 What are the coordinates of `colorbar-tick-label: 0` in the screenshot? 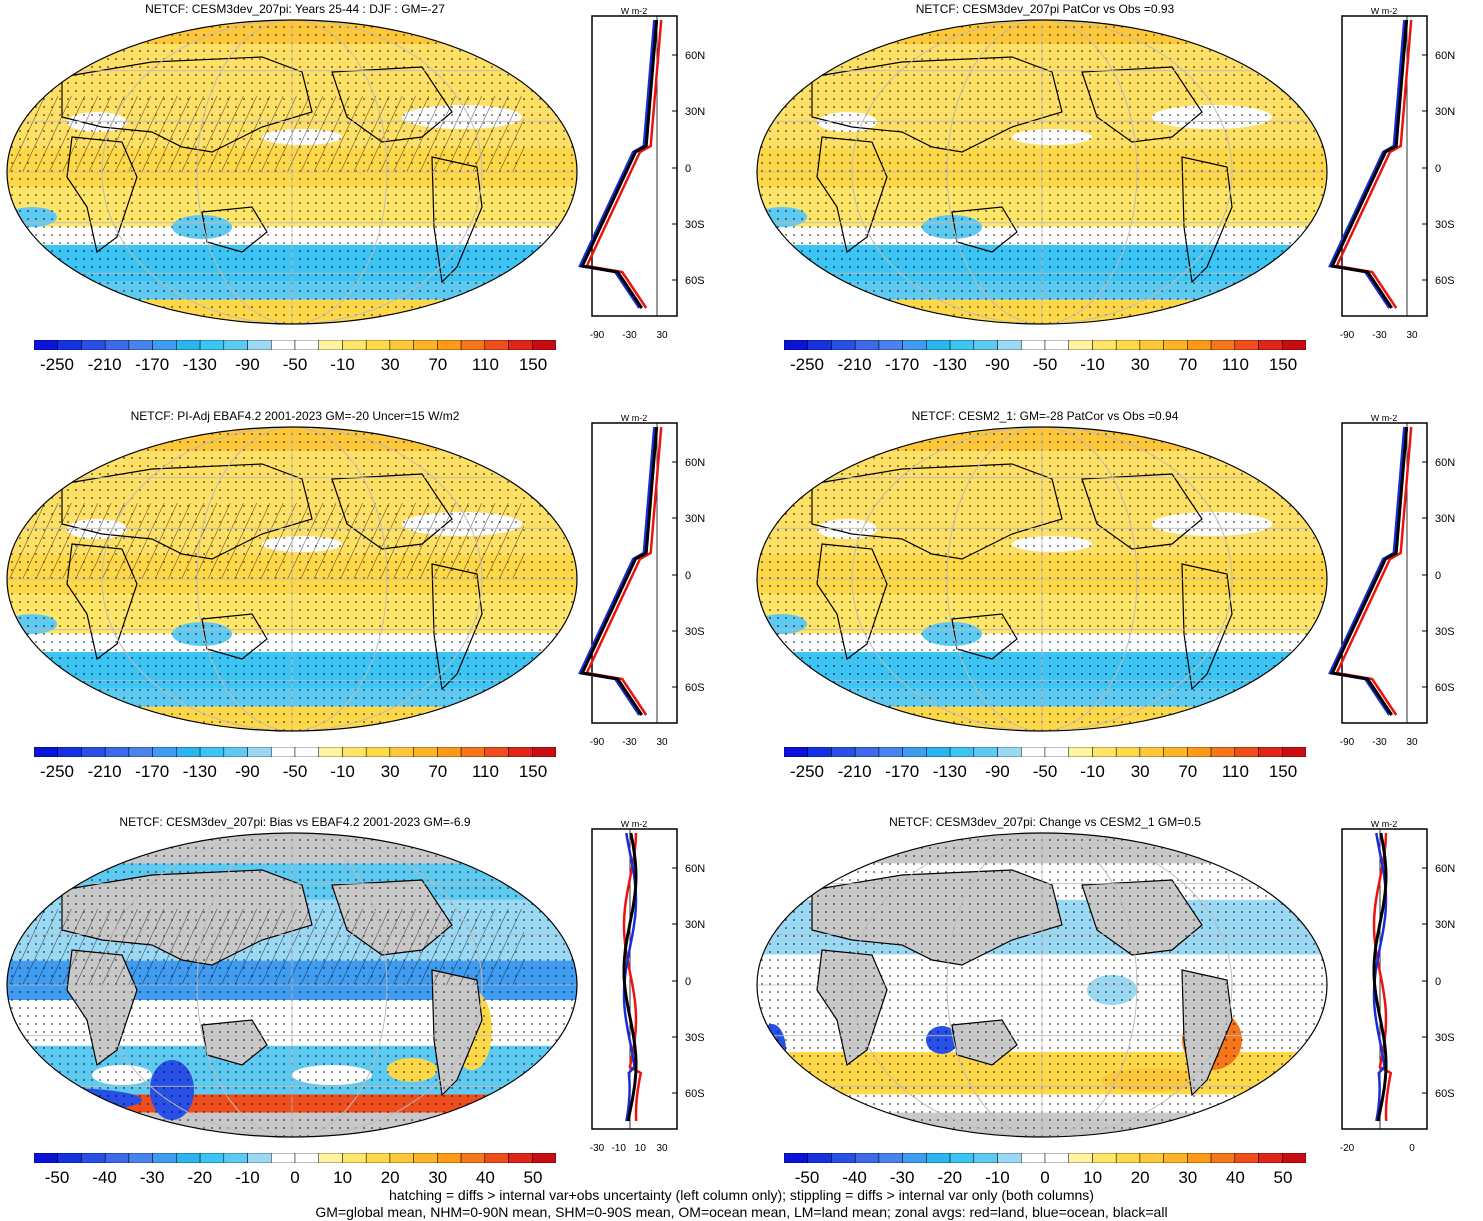 It's located at (295, 1177).